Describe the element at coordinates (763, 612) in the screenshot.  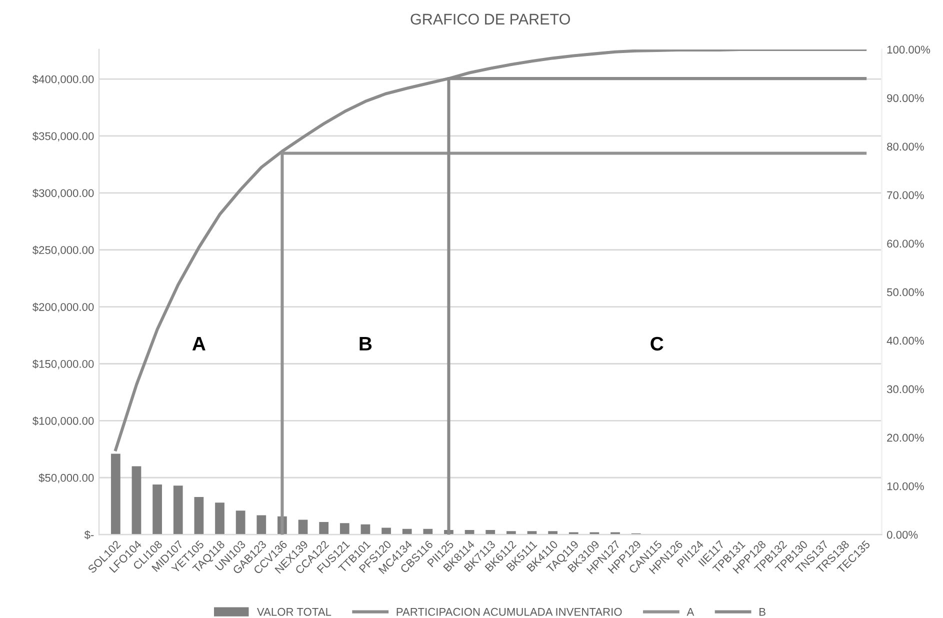
I see `legend-label: B` at that location.